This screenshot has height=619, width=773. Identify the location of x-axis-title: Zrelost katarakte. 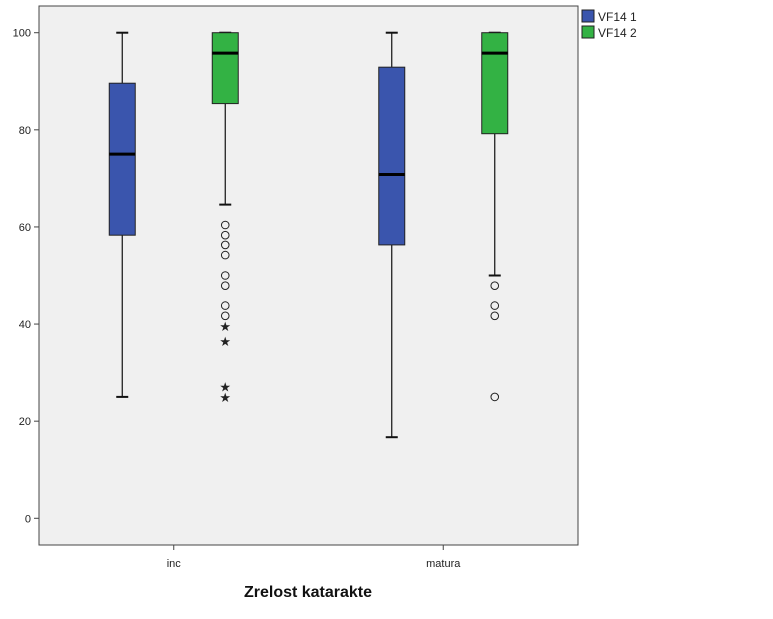
(308, 592).